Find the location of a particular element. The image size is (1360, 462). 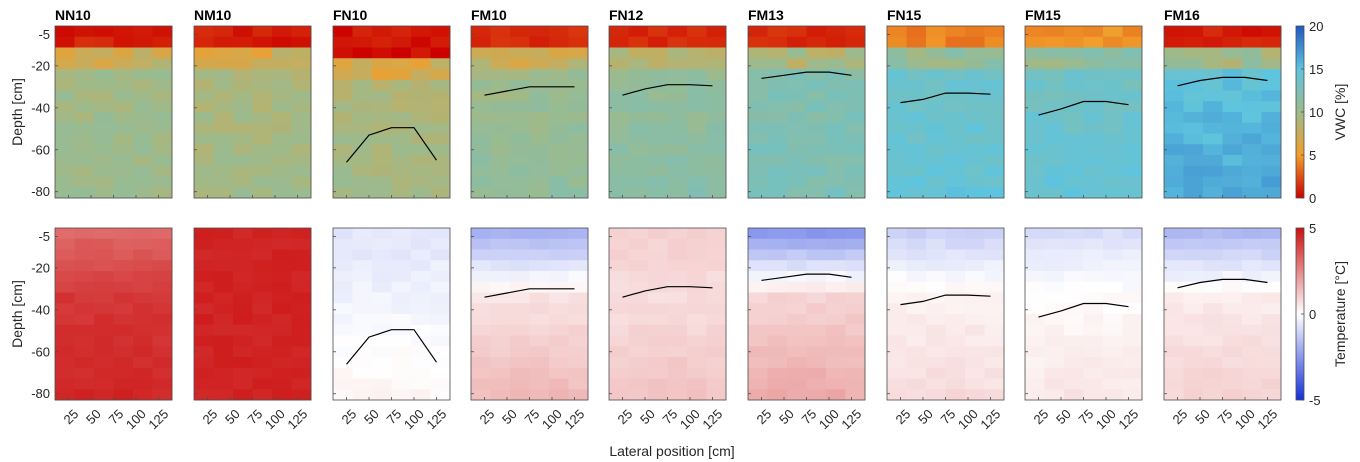

y-tick-label: -5 is located at coordinates (44, 236).